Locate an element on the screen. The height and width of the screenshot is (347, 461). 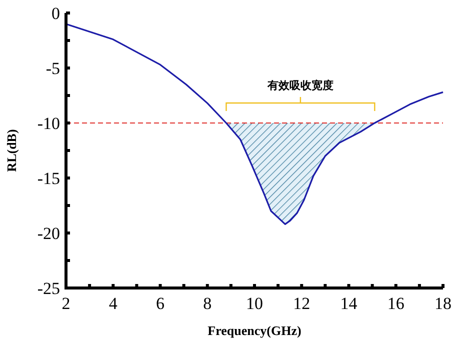
y-tick-label: -25 is located at coordinates (48, 288).